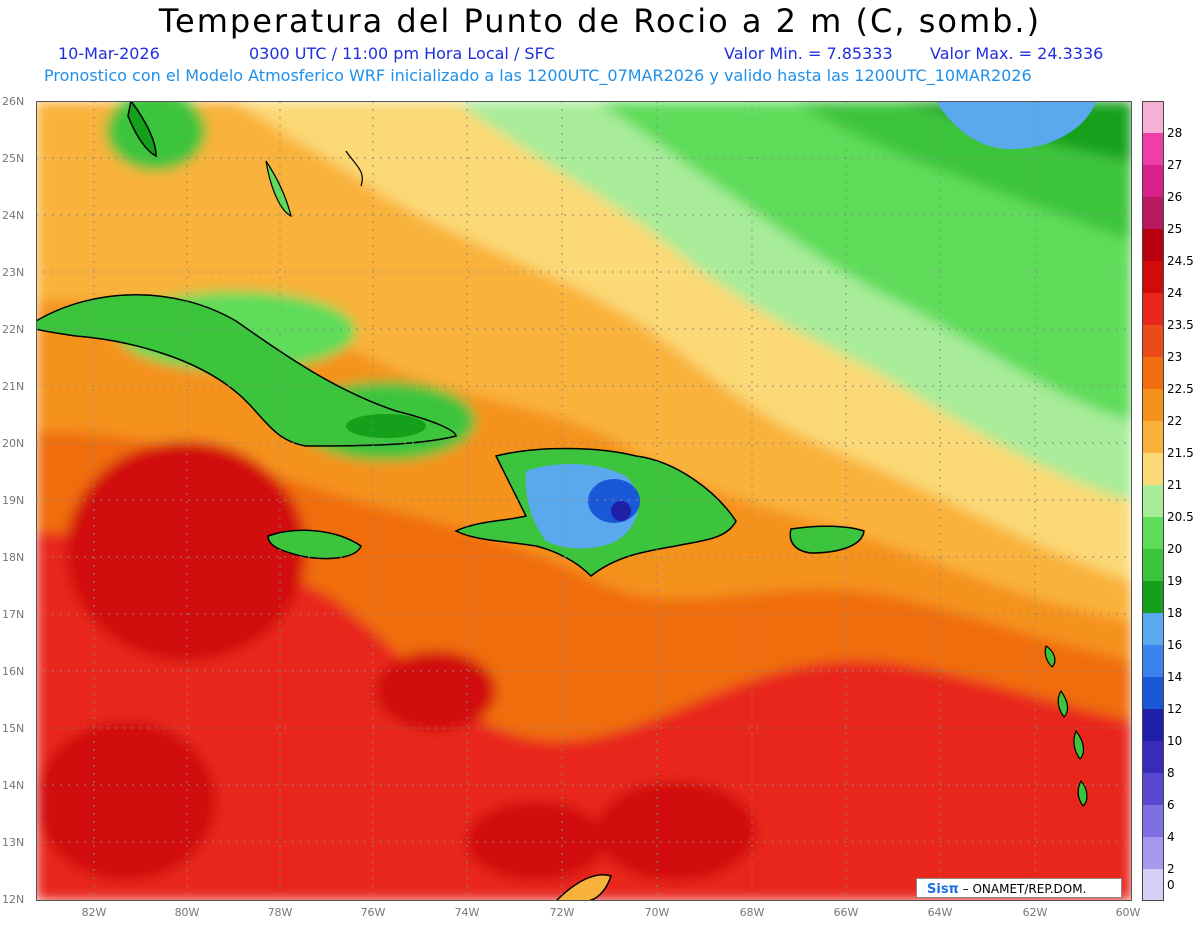  I want to click on guadeloupe, so click(1050, 656).